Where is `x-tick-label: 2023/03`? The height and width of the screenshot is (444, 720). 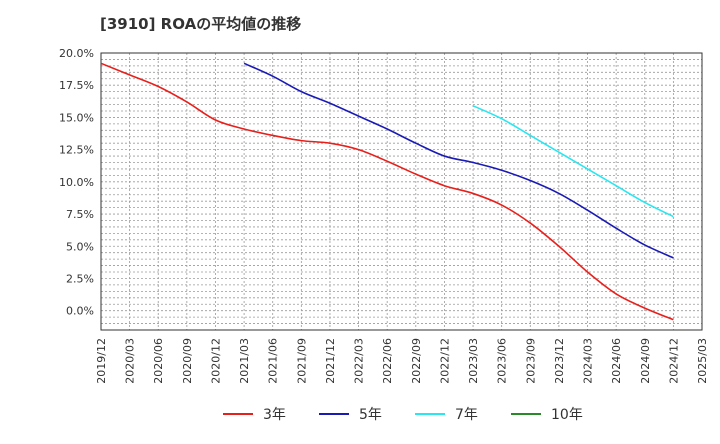
x-tick-label: 2023/03 is located at coordinates (473, 361).